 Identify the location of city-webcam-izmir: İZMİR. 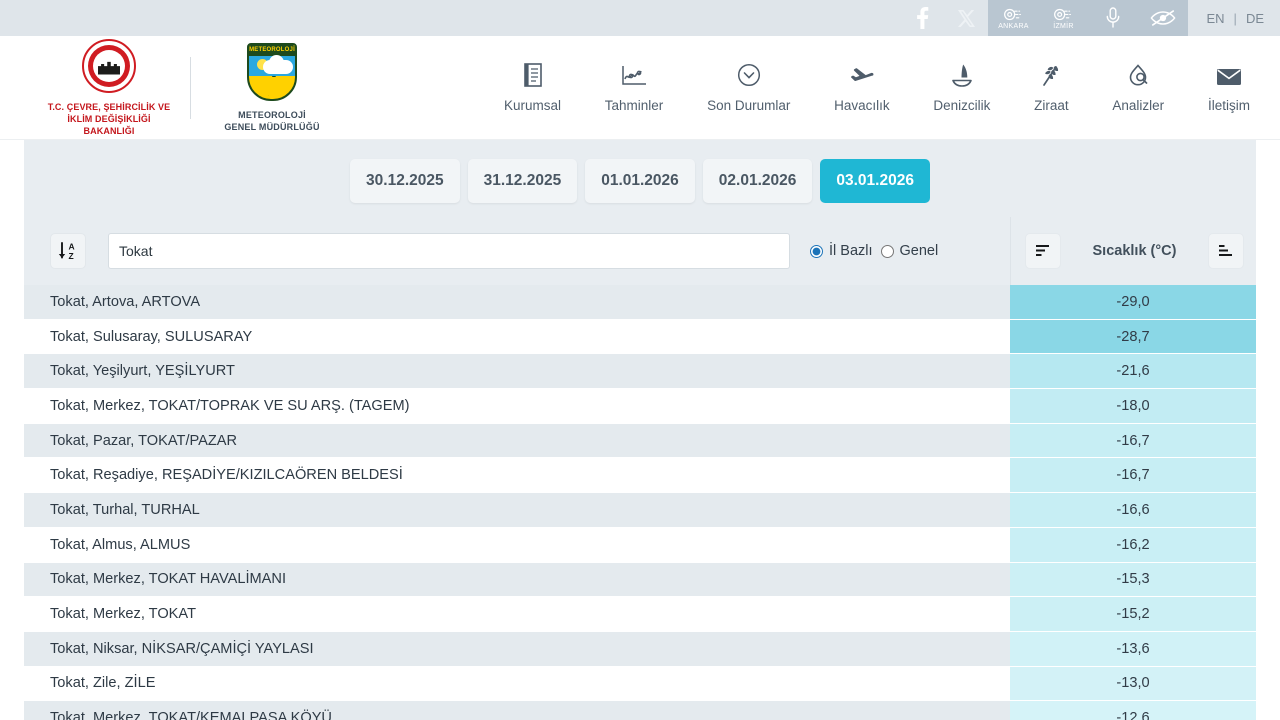
(1063, 18).